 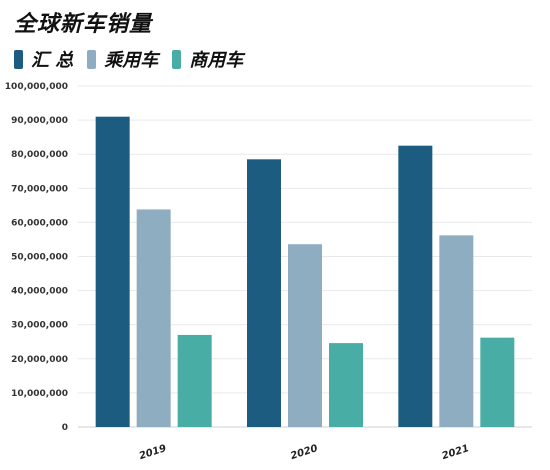 I want to click on legend-item-passenger: 乘用车, so click(x=122, y=59).